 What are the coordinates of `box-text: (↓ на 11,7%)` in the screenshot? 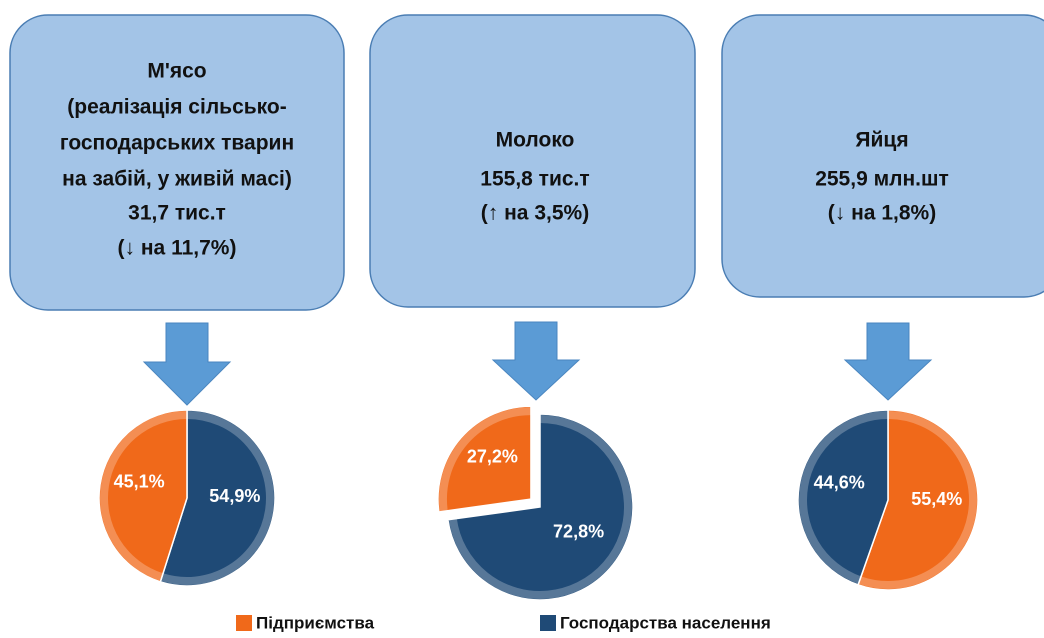 It's located at (177, 248).